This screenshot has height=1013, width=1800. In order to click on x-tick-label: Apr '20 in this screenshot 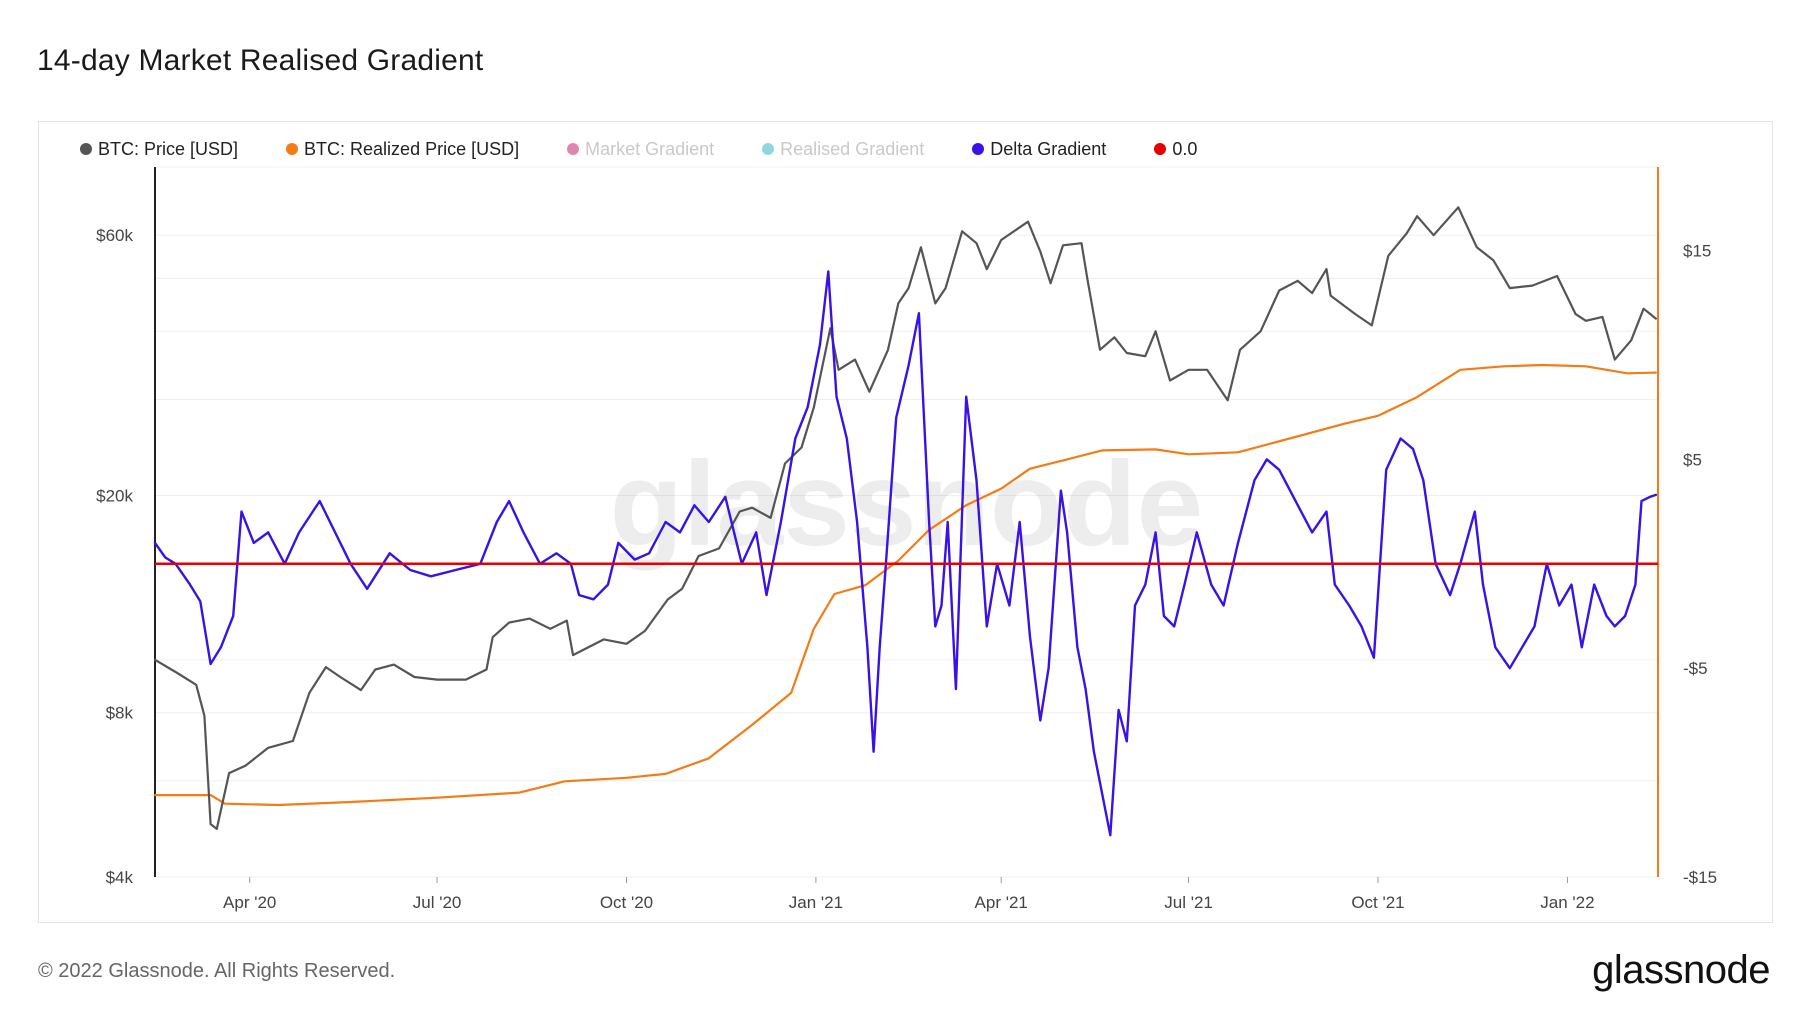, I will do `click(249, 902)`.